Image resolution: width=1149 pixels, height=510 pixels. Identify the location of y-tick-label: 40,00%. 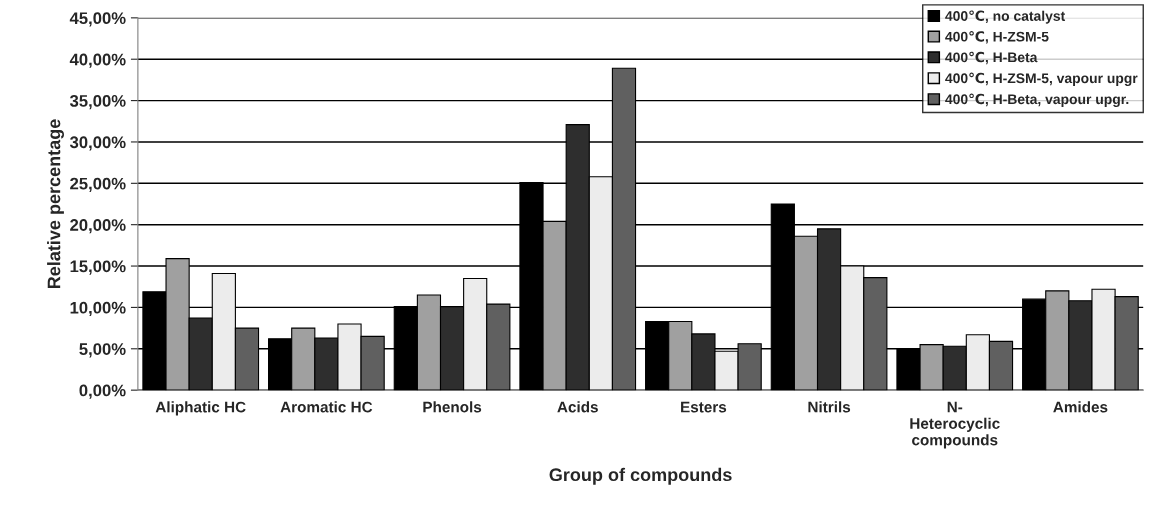
(97, 60).